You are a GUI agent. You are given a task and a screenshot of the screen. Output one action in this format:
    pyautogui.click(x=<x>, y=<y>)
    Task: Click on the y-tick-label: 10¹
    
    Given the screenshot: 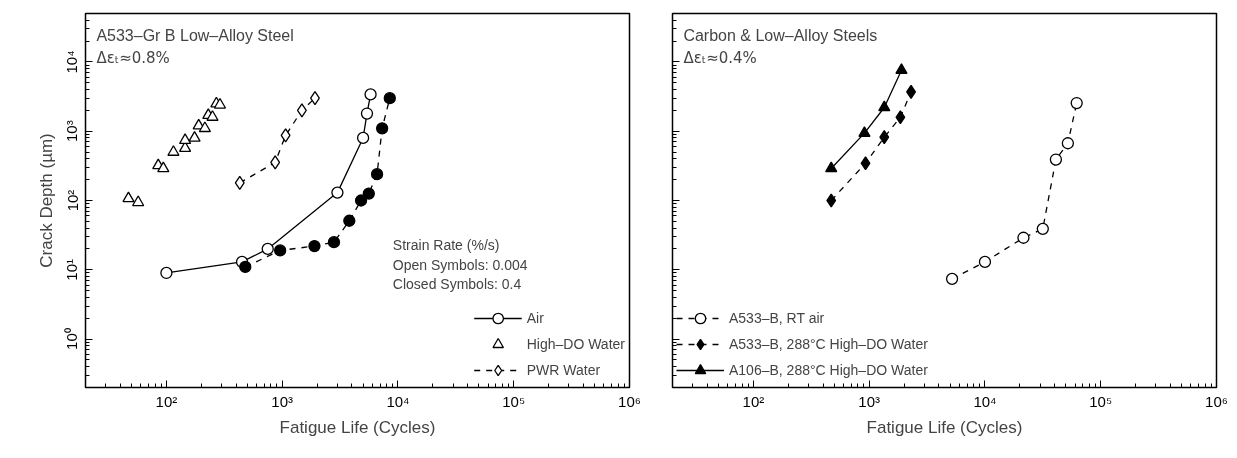 What is the action you would take?
    pyautogui.click(x=72, y=269)
    